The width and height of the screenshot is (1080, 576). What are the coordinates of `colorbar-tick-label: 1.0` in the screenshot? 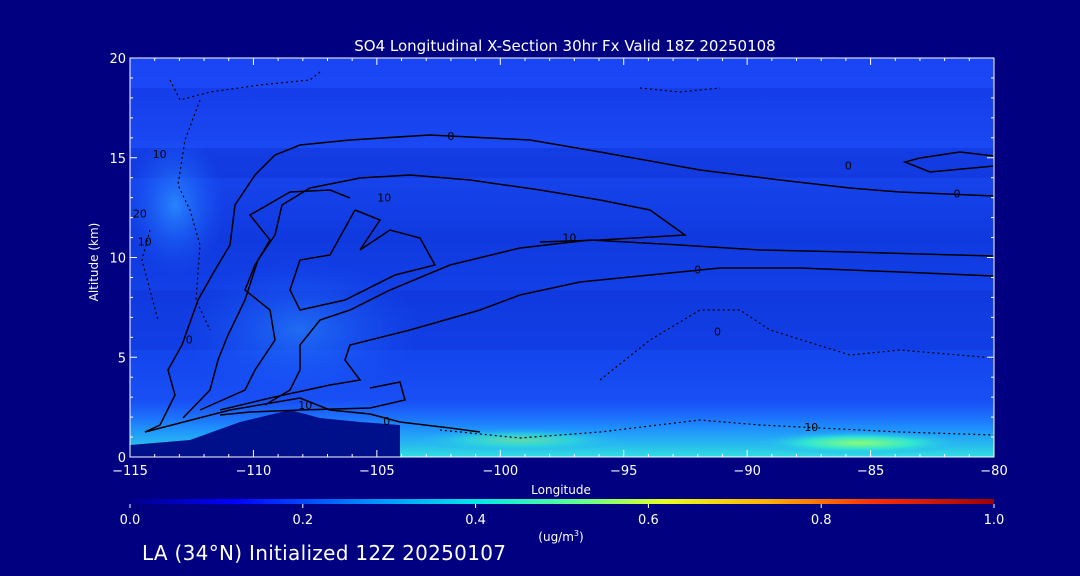 It's located at (994, 520).